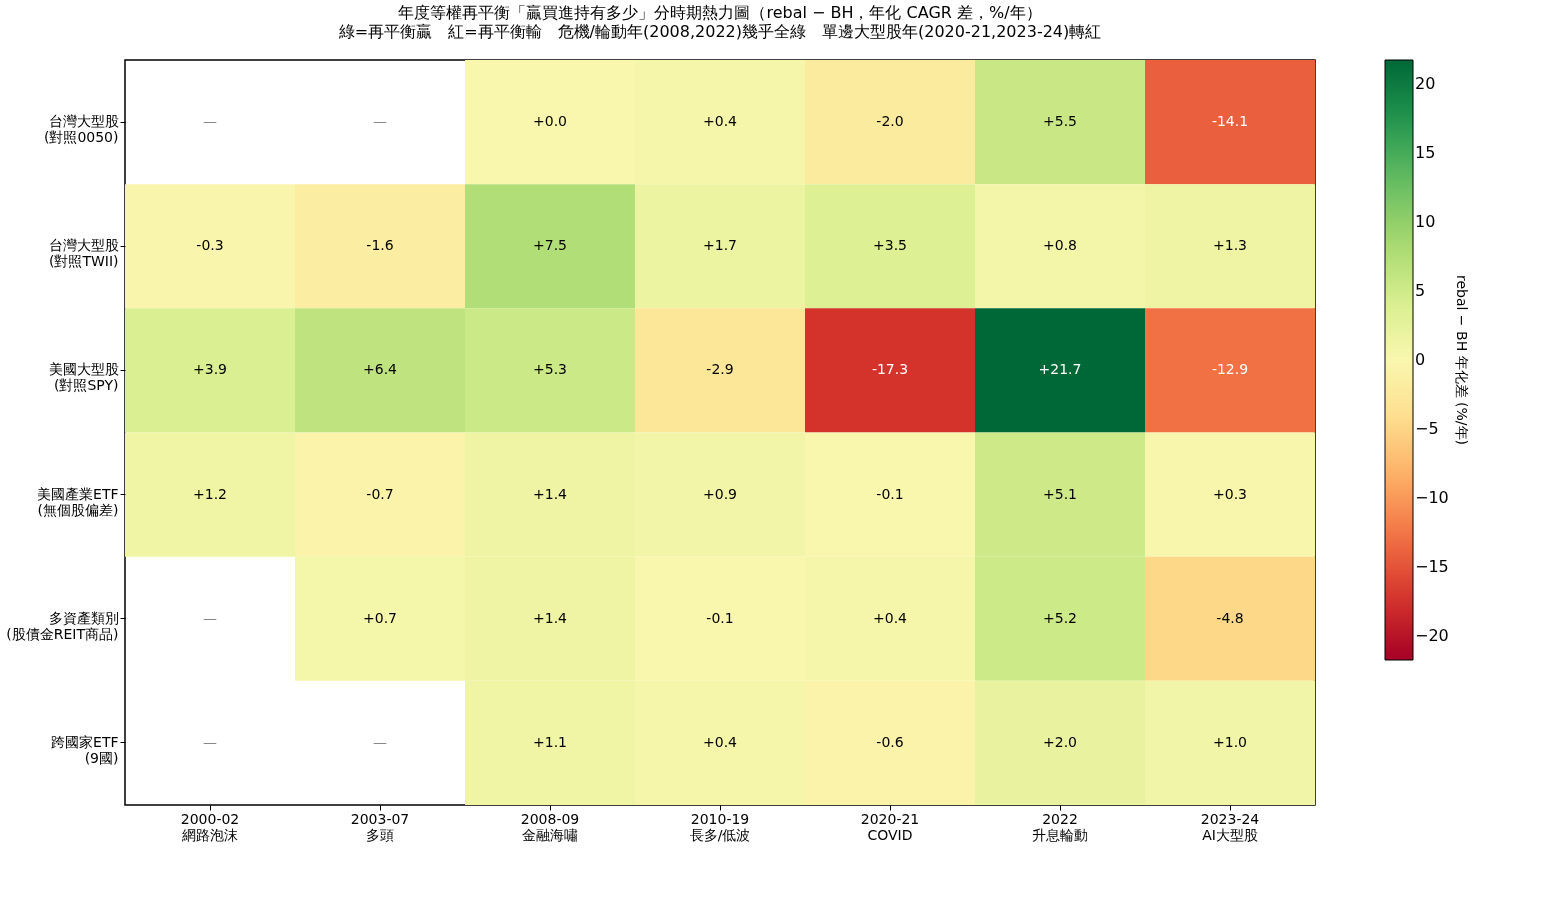  What do you see at coordinates (78, 501) in the screenshot?
I see `y-tick-label: 美國產業ETF (無個股偏差)` at bounding box center [78, 501].